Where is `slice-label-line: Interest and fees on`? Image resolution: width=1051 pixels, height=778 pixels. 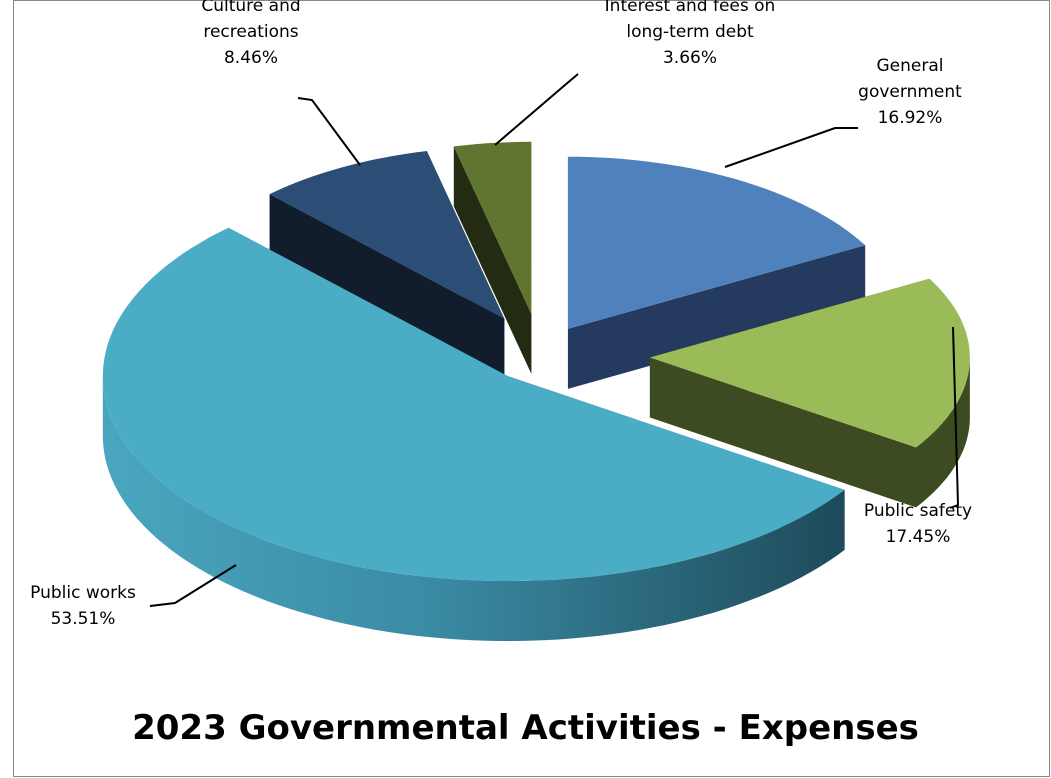 slice-label-line: Interest and fees on is located at coordinates (690, 8).